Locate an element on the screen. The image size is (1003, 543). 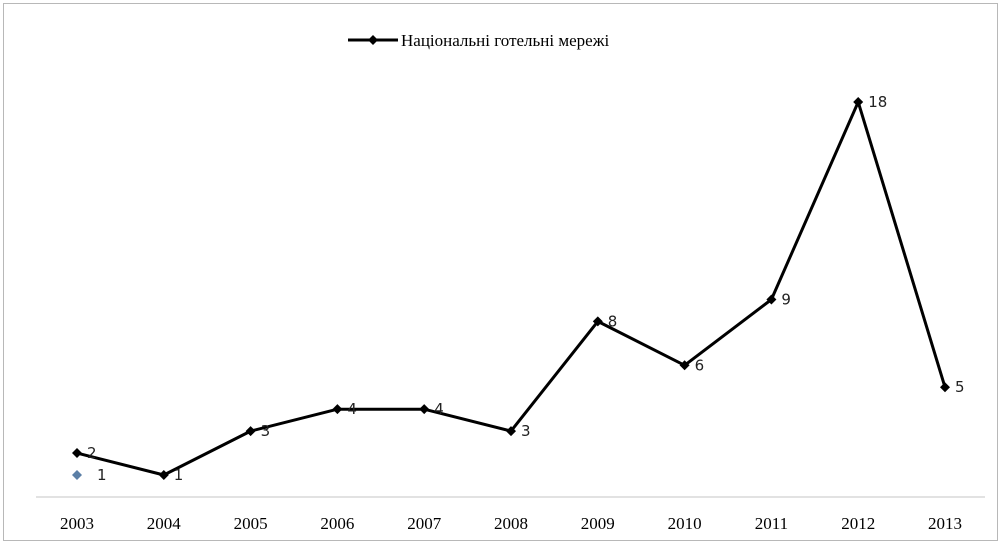
legend-marker is located at coordinates (373, 40).